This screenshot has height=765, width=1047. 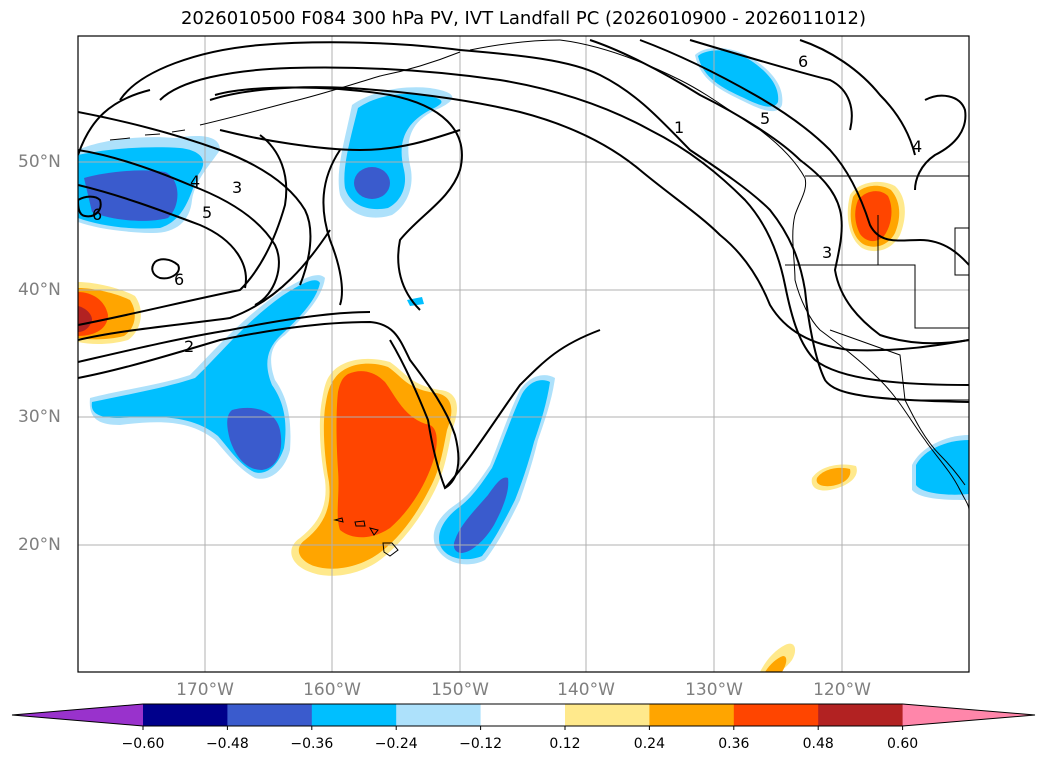 What do you see at coordinates (818, 744) in the screenshot?
I see `colorbar-tick-label: 0.48` at bounding box center [818, 744].